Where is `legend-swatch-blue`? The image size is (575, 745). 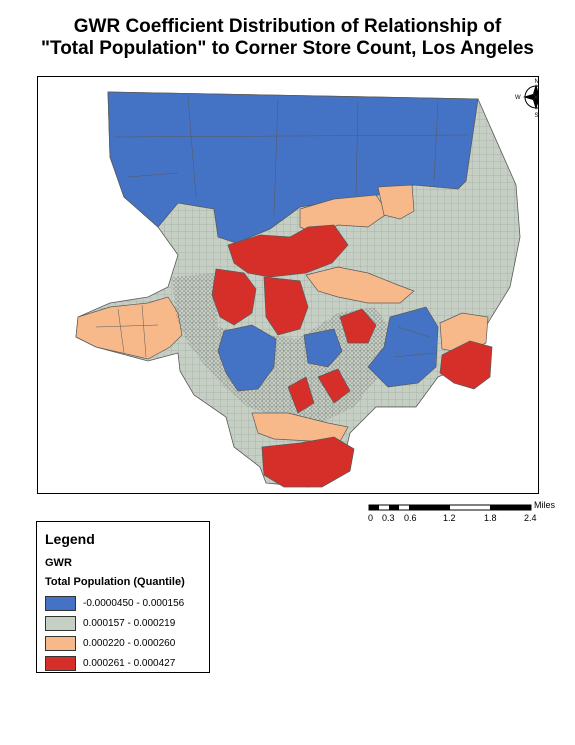
legend-swatch-blue is located at coordinates (60, 603).